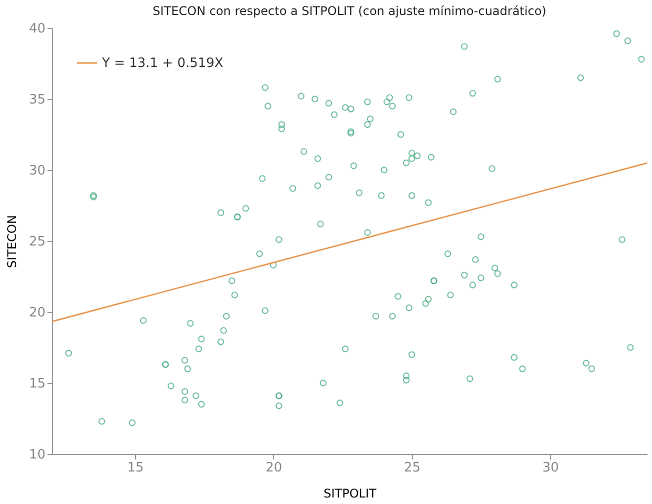 The image size is (652, 504). What do you see at coordinates (37, 100) in the screenshot?
I see `y-tick-label: 35` at bounding box center [37, 100].